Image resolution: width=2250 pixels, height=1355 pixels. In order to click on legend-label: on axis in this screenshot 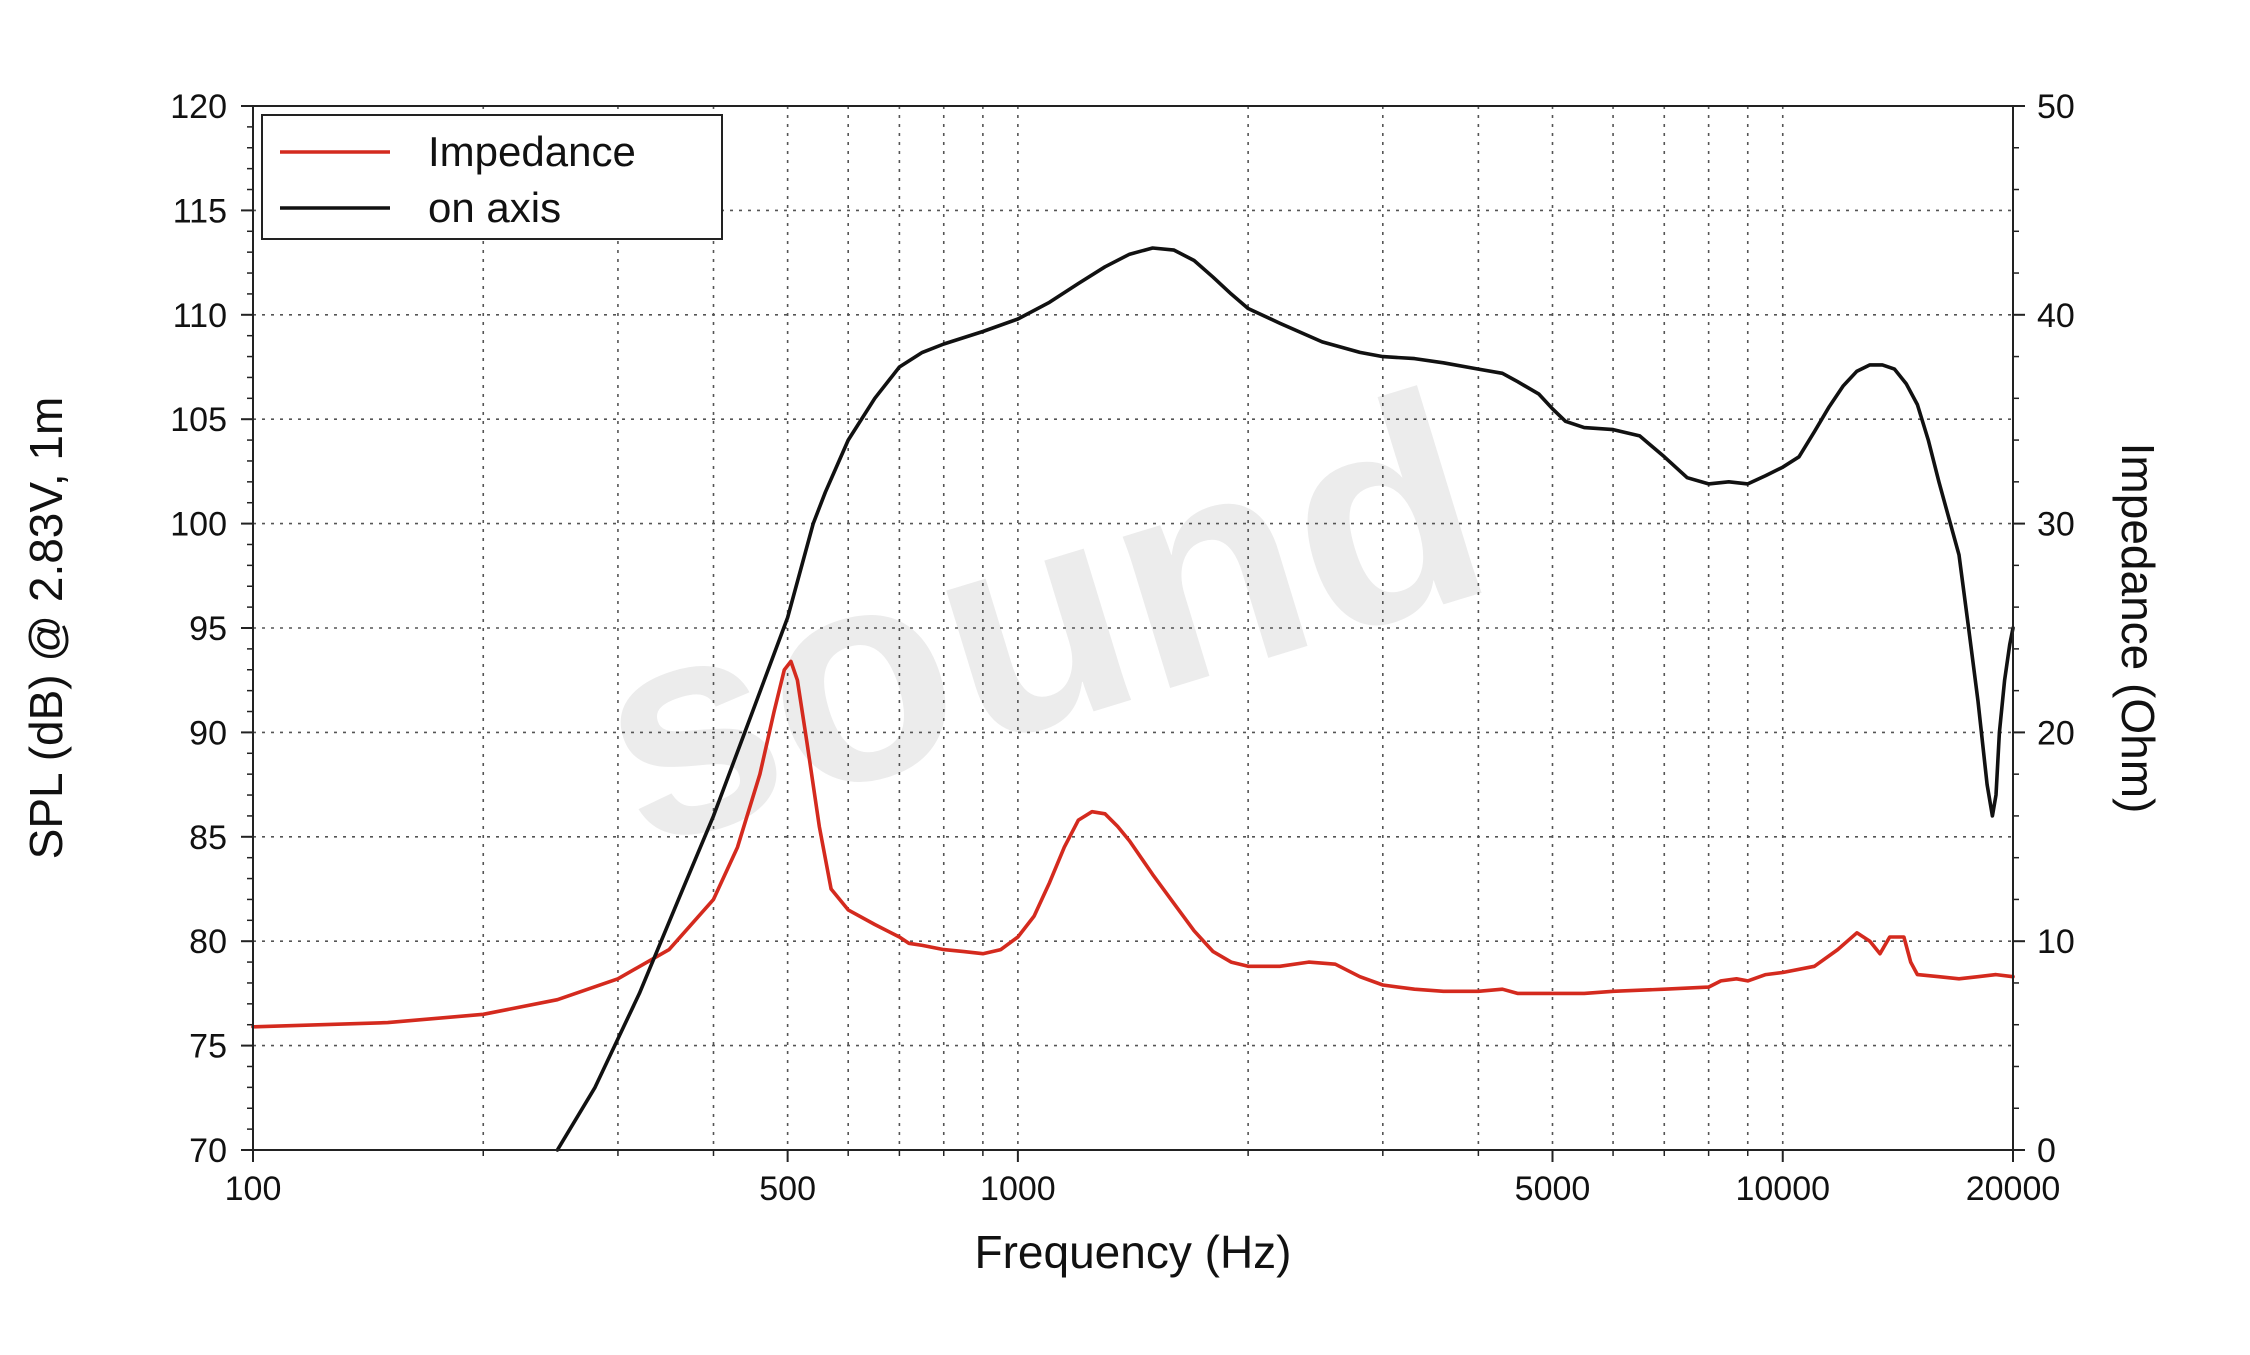, I will do `click(494, 207)`.